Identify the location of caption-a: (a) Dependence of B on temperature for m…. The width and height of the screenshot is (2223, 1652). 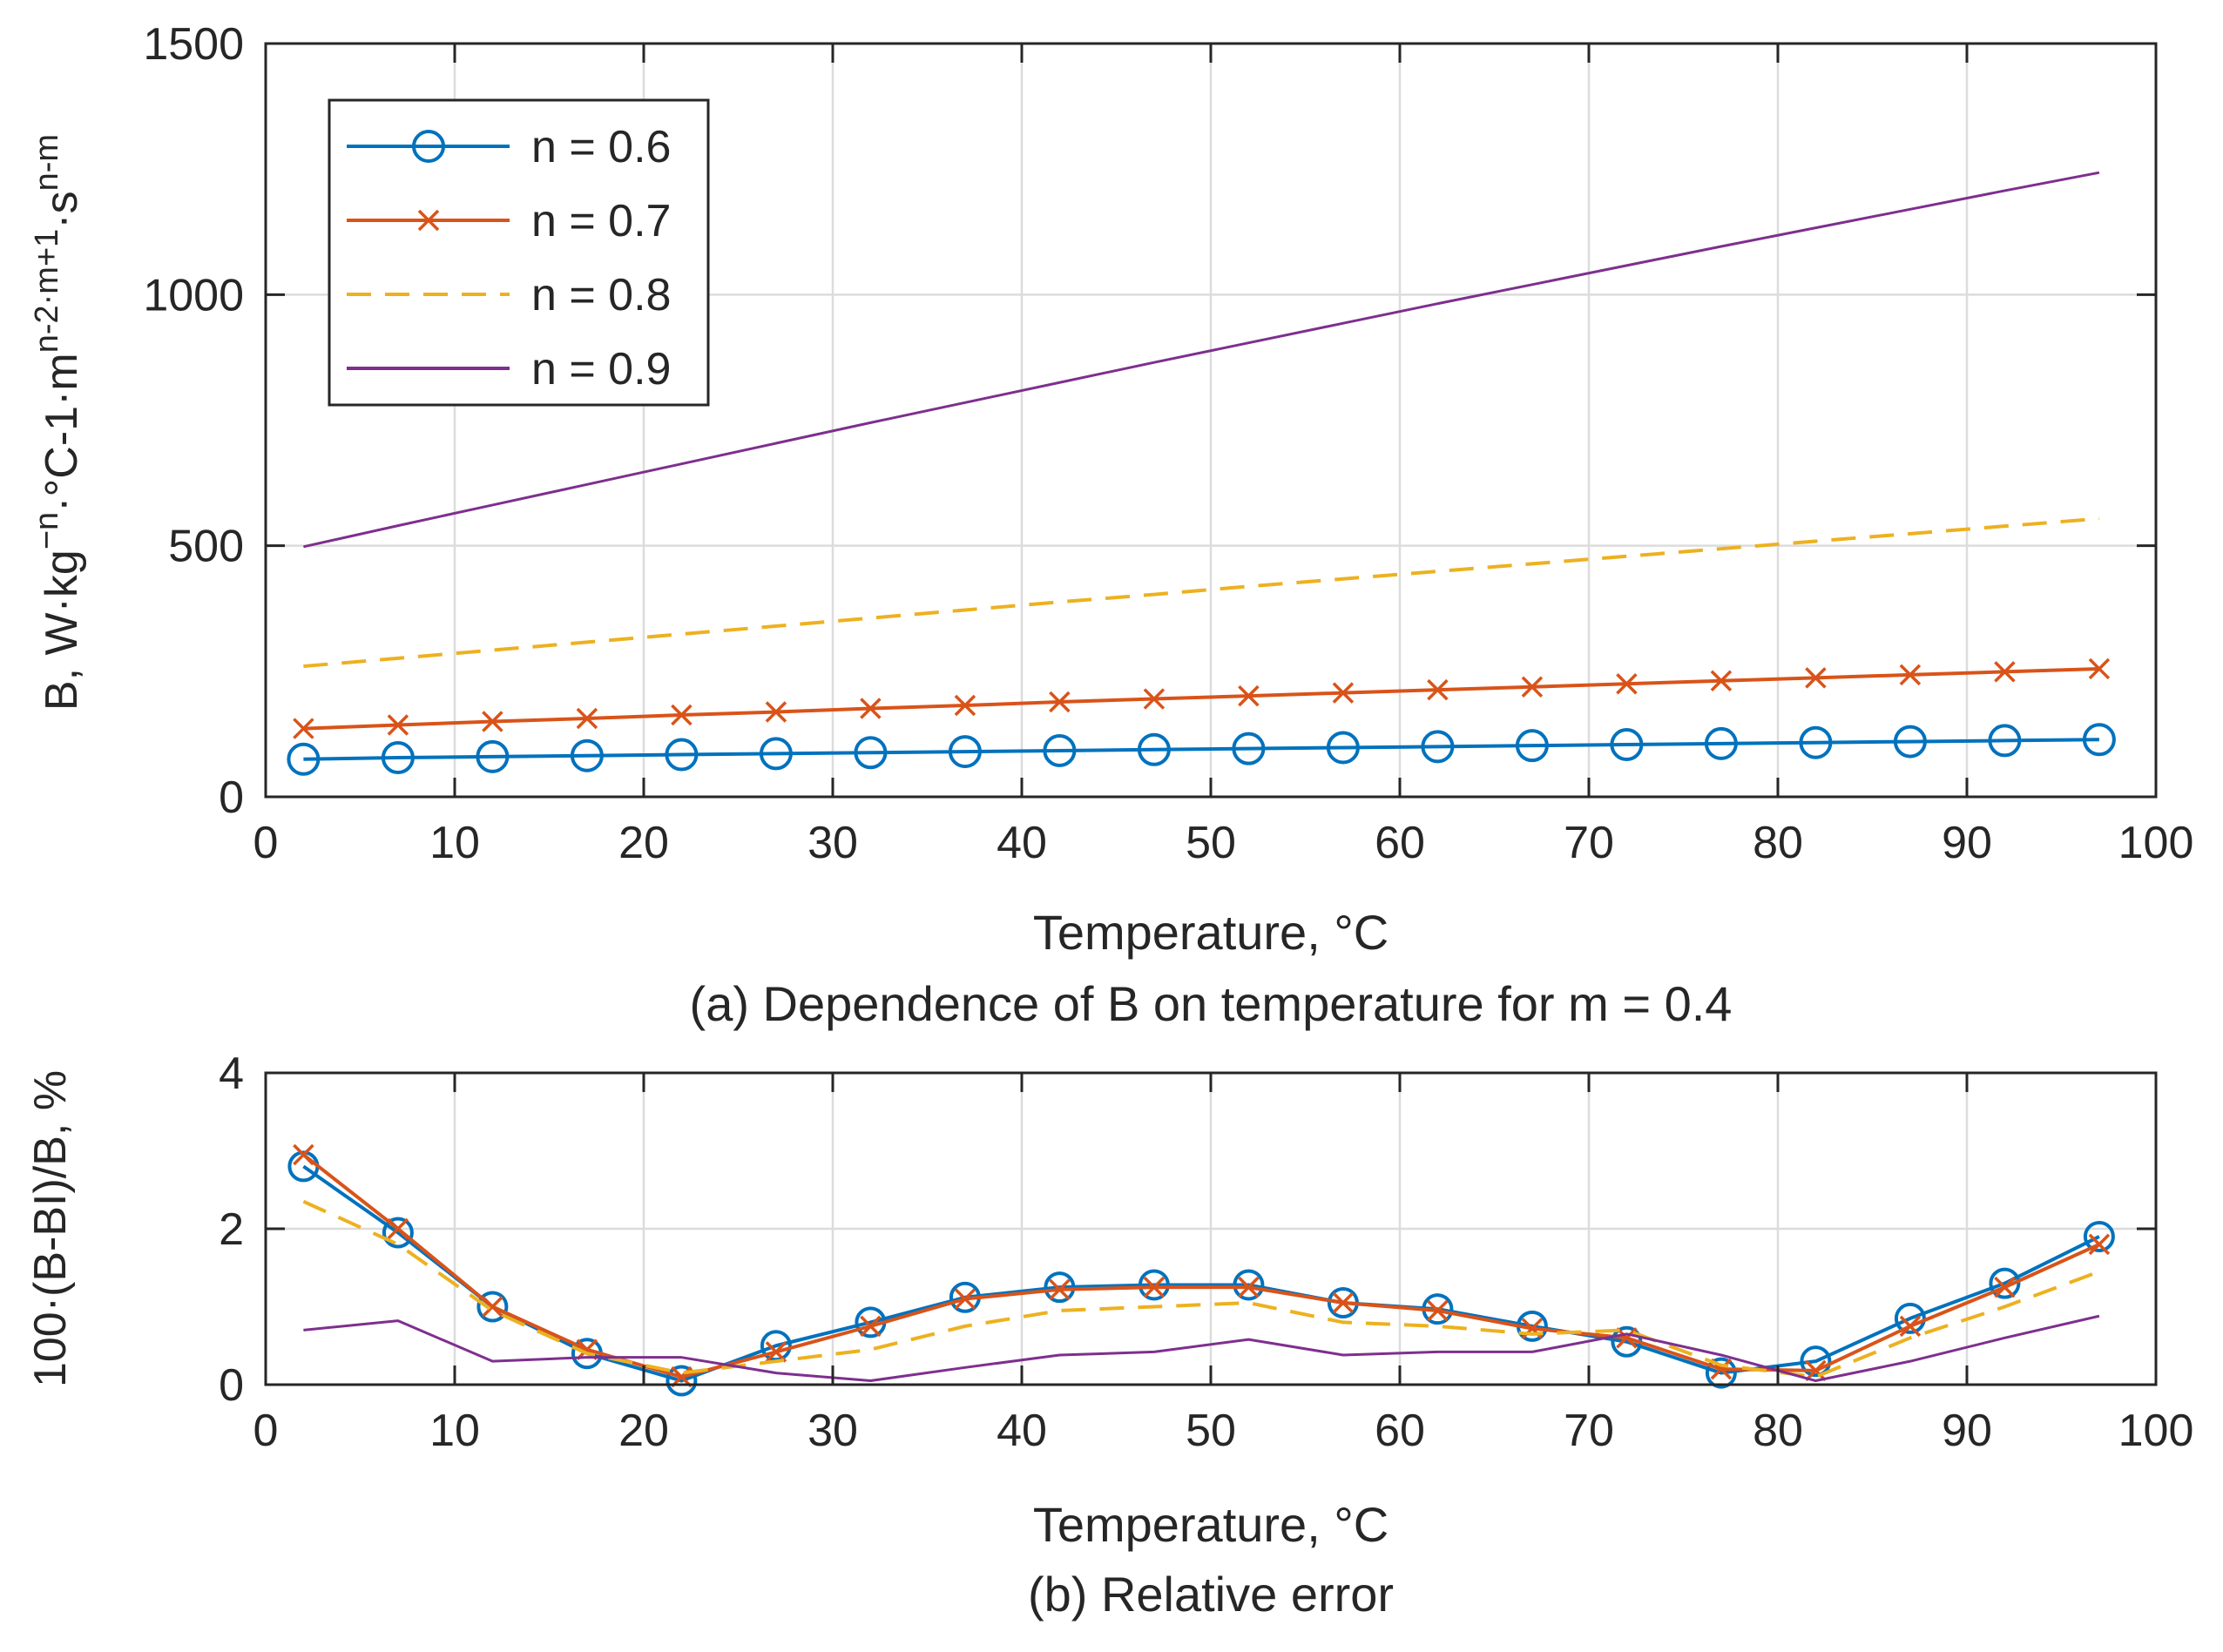
(1211, 1004).